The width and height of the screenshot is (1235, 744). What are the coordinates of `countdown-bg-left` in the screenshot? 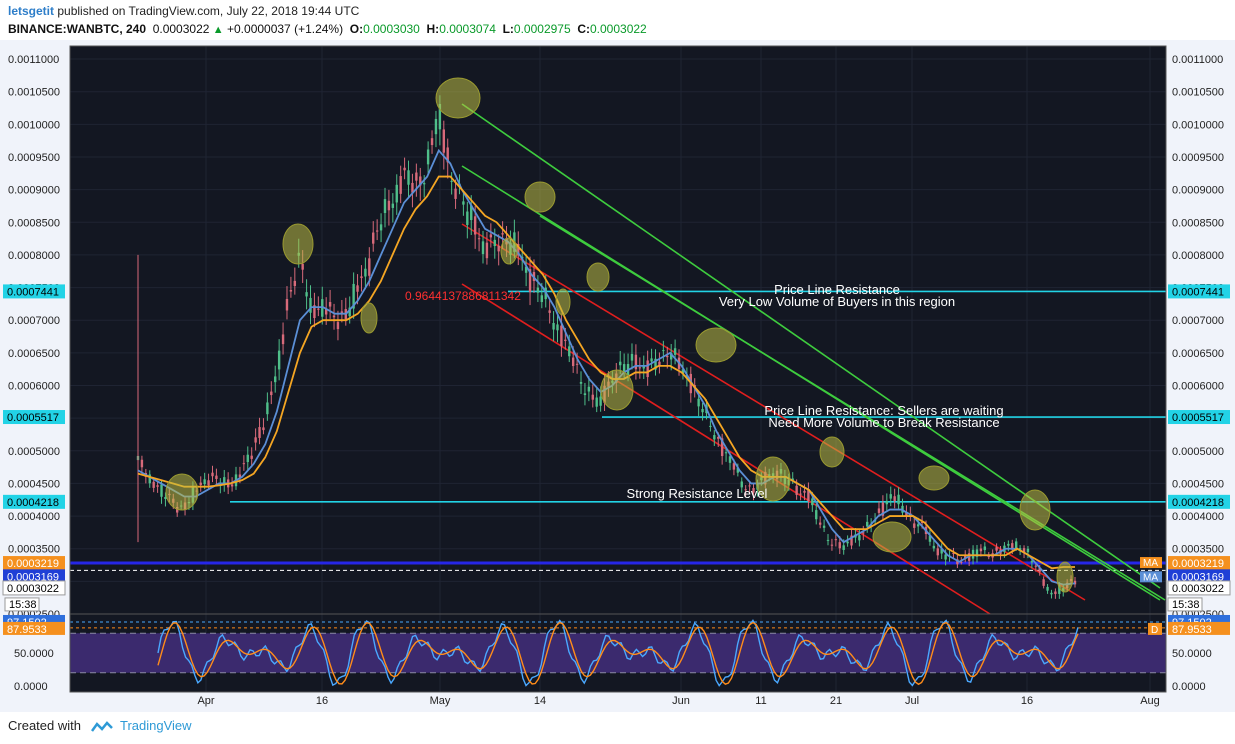 It's located at (22, 604).